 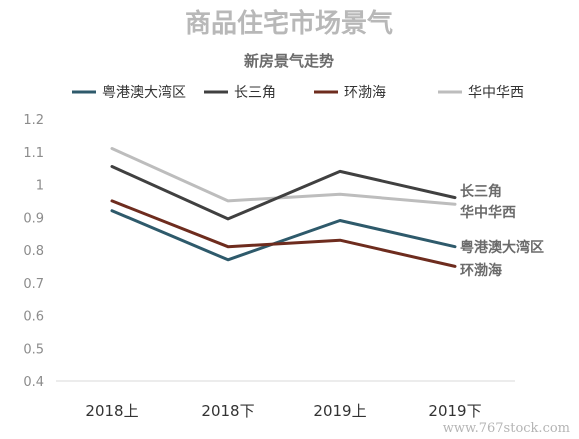 What do you see at coordinates (289, 61) in the screenshot?
I see `chart-subtitle: 新房景气走势` at bounding box center [289, 61].